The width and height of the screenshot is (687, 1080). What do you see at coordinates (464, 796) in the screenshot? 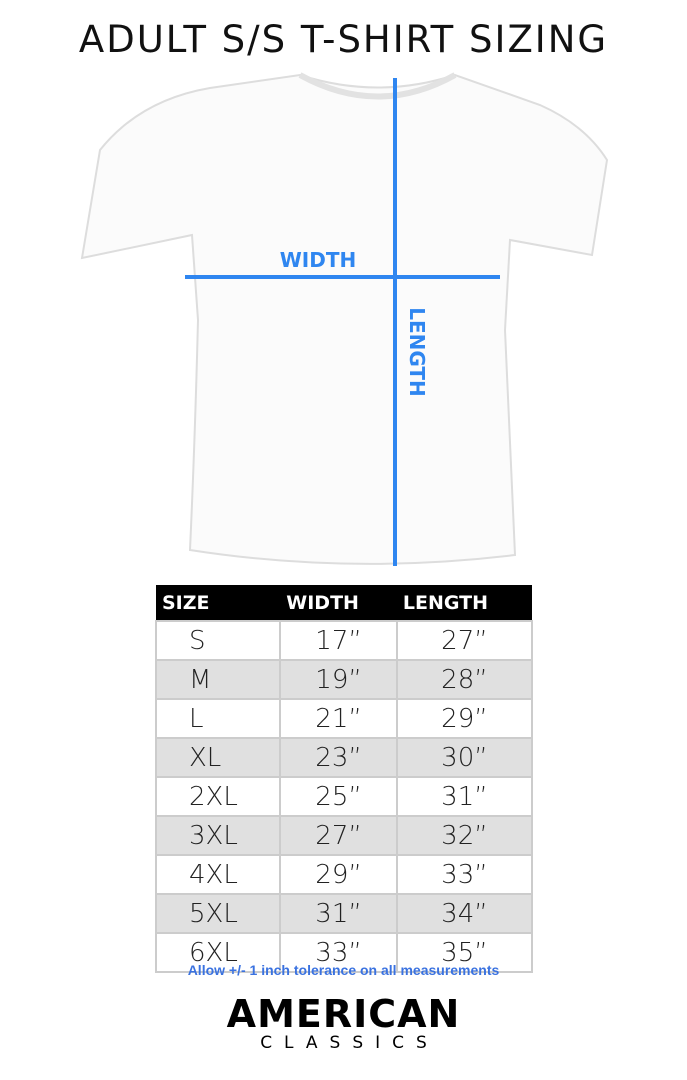
I see `cell-length: 31”` at bounding box center [464, 796].